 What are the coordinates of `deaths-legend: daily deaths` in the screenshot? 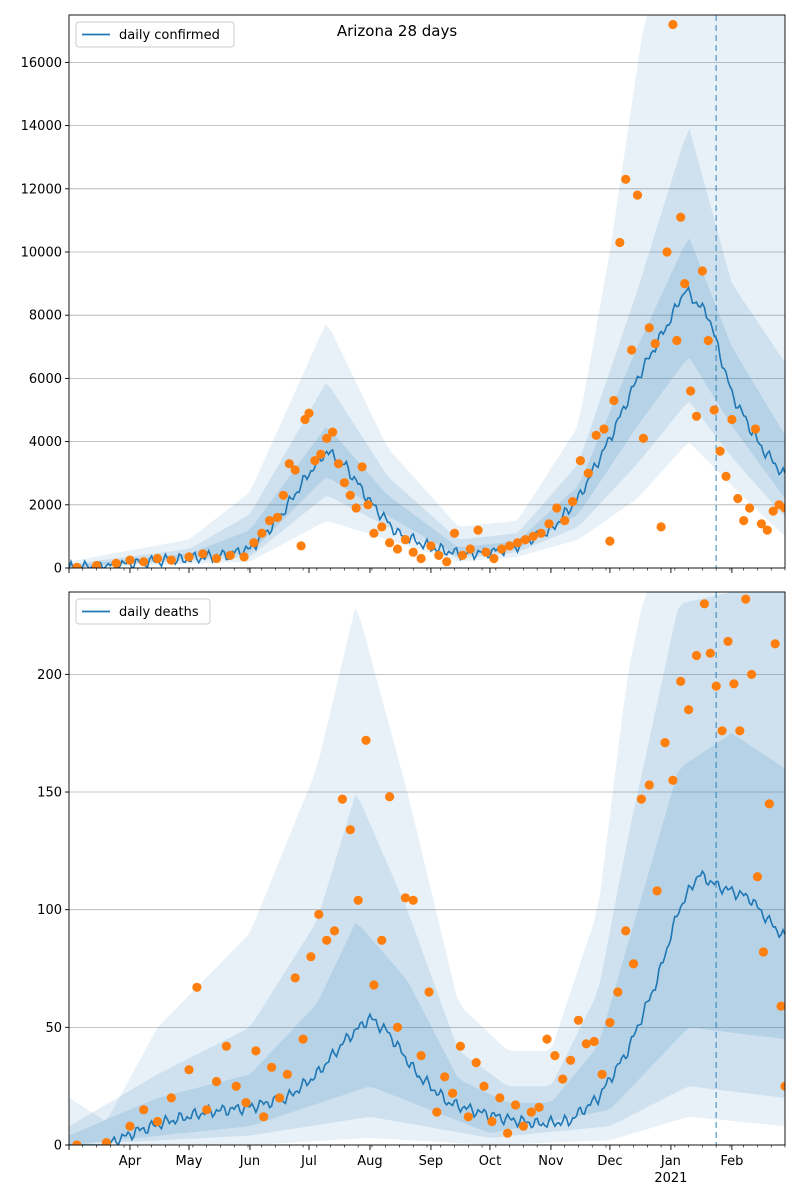 It's located at (143, 611).